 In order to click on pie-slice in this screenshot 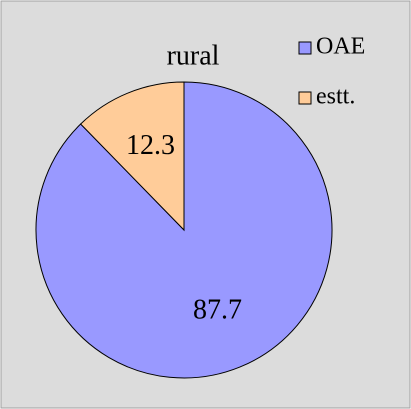, I will do `click(132, 156)`.